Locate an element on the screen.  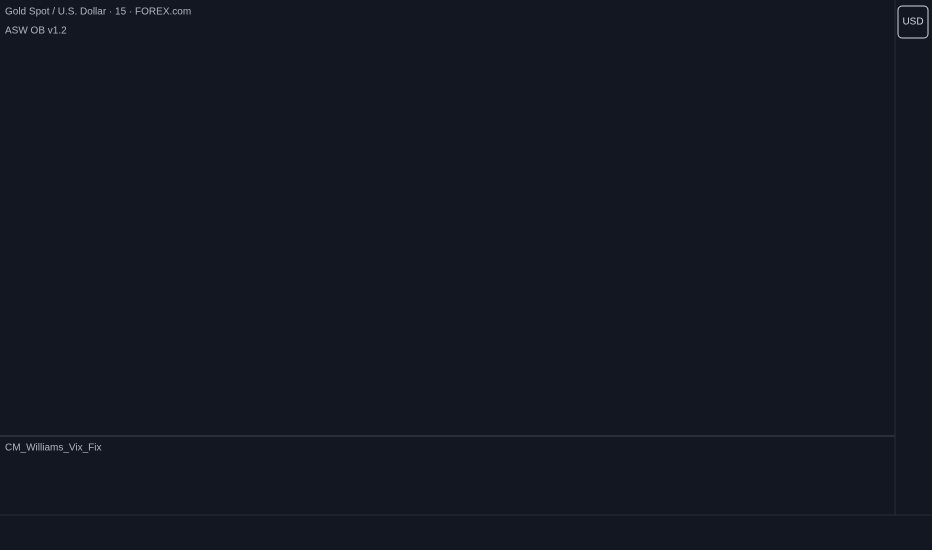
currency-button is located at coordinates (913, 22).